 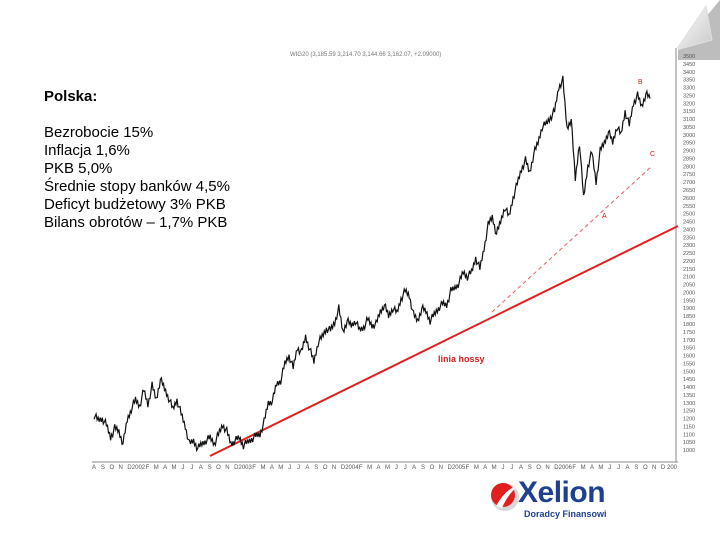 What do you see at coordinates (352, 468) in the screenshot?
I see `x-tick-label: 2004` at bounding box center [352, 468].